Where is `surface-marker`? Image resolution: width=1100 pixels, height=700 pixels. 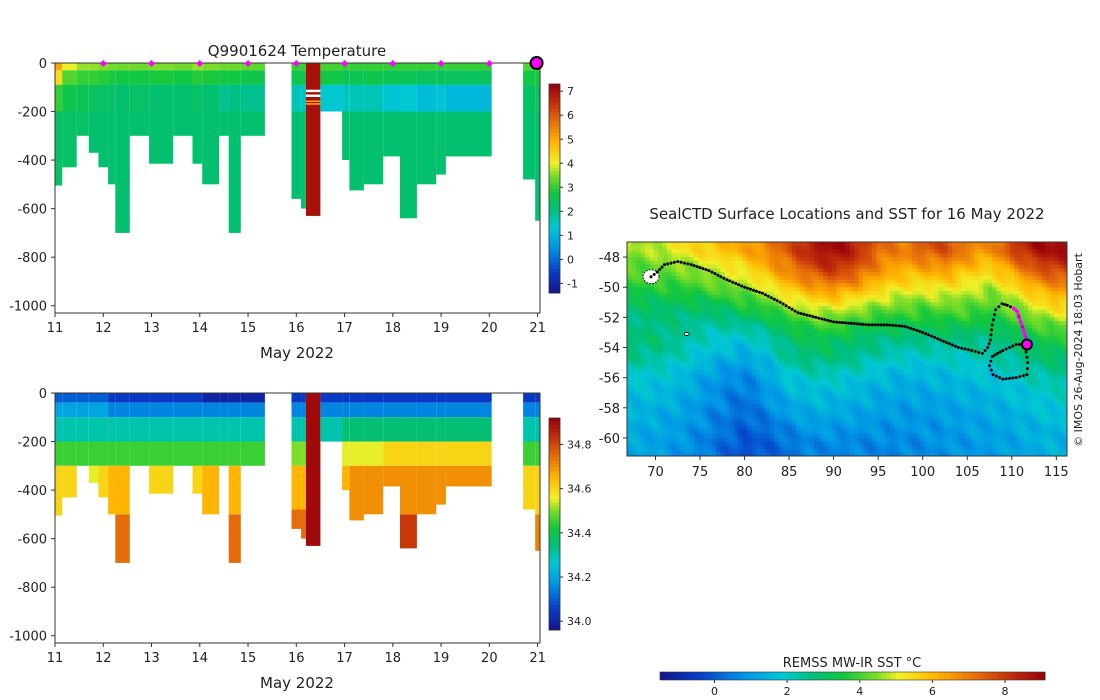 surface-marker is located at coordinates (152, 63).